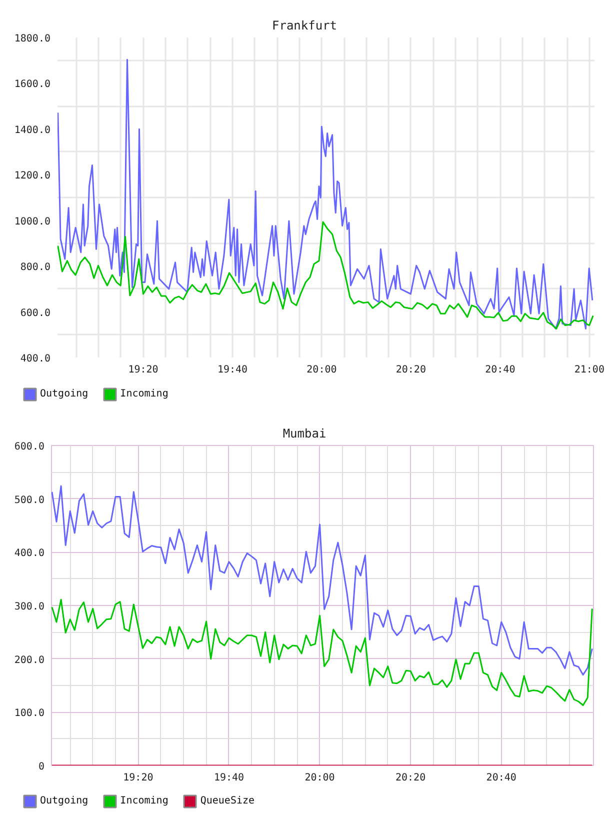  Describe the element at coordinates (304, 433) in the screenshot. I see `chart-title: Mumbai` at that location.